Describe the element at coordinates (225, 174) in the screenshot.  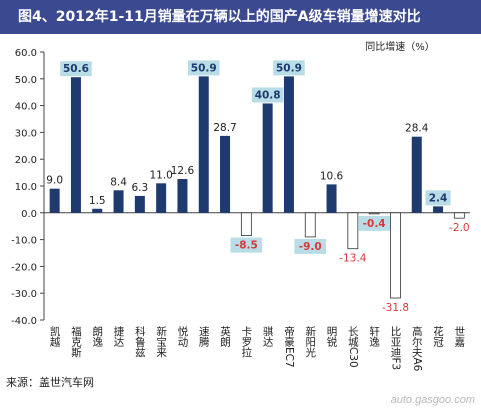
I see `bar-英朗` at that location.